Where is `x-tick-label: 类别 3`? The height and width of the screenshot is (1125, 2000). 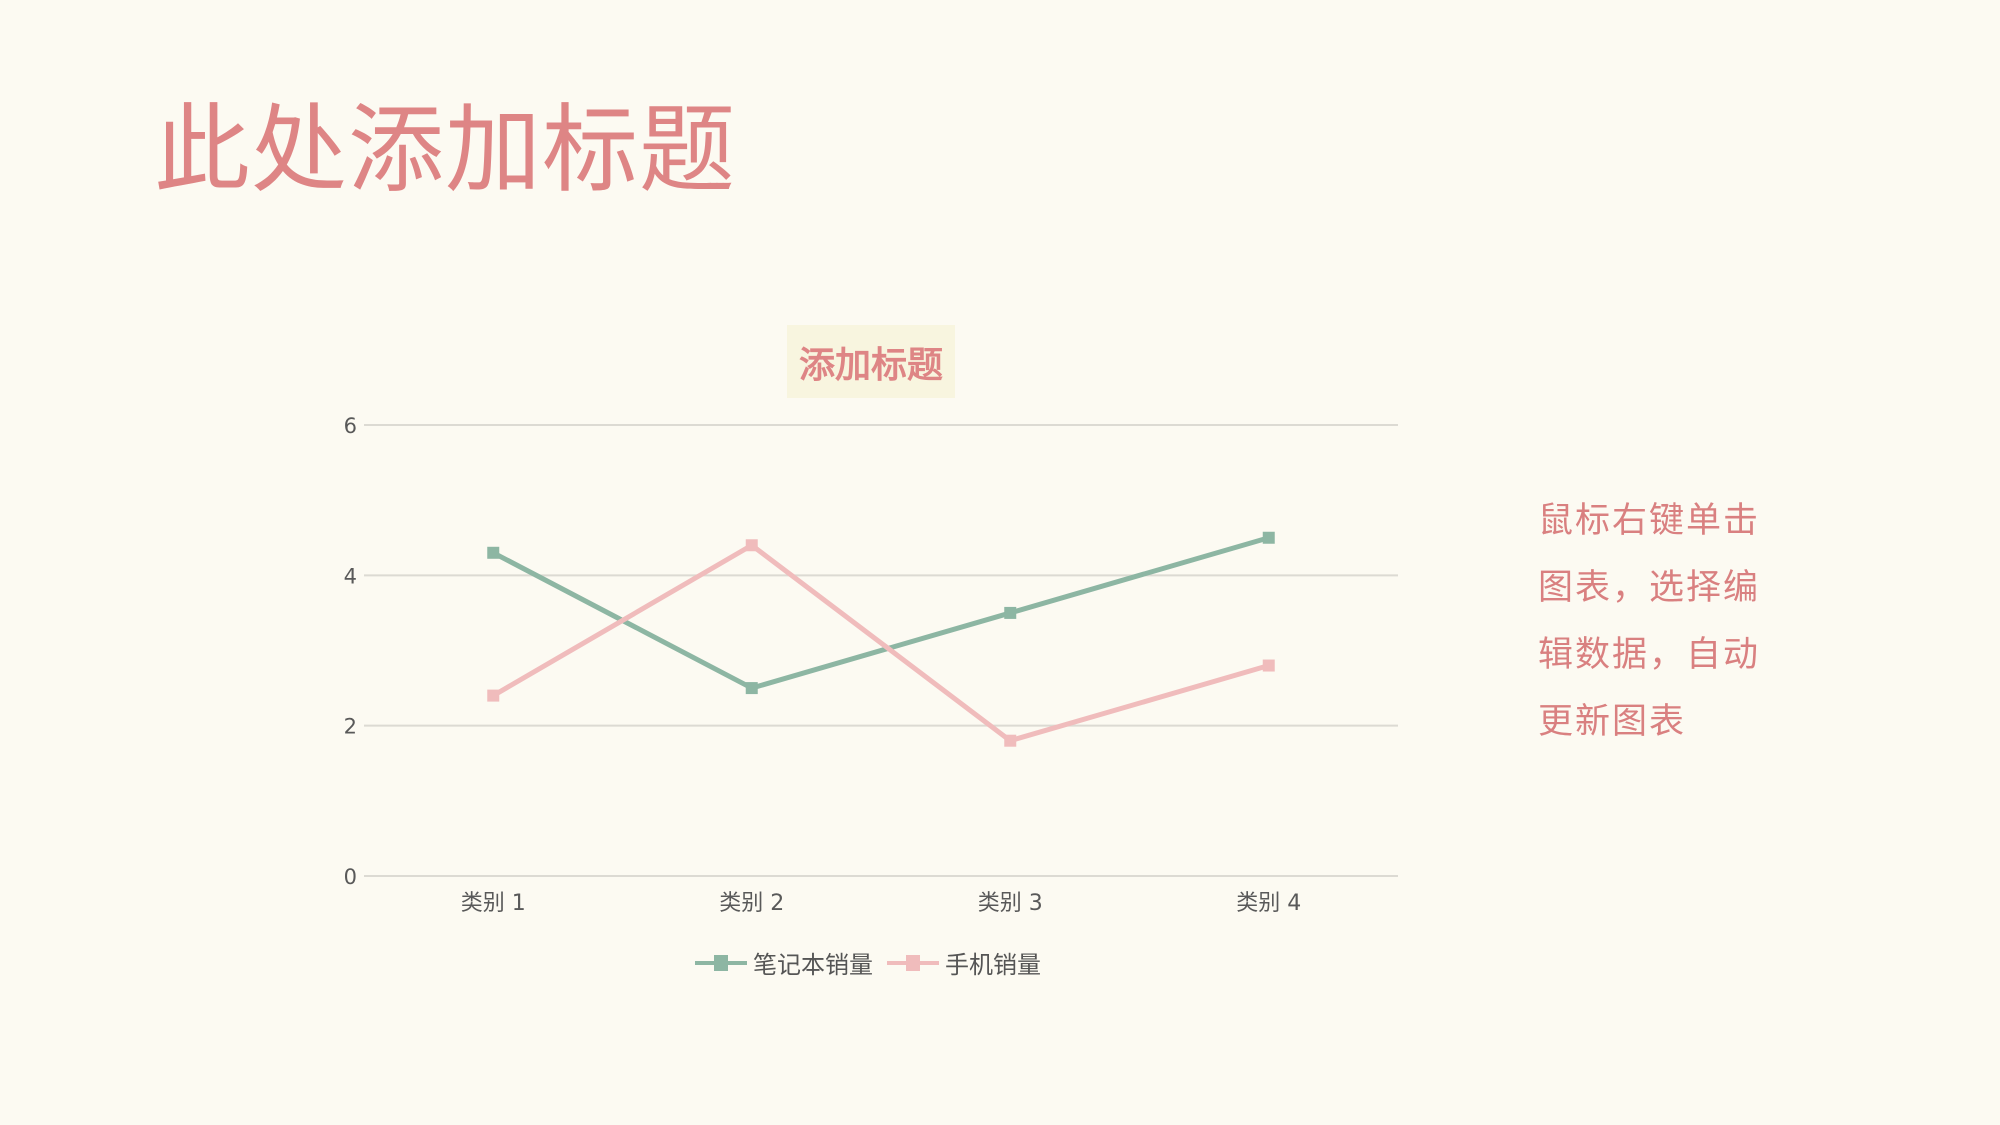 x-tick-label: 类别 3 is located at coordinates (1010, 903).